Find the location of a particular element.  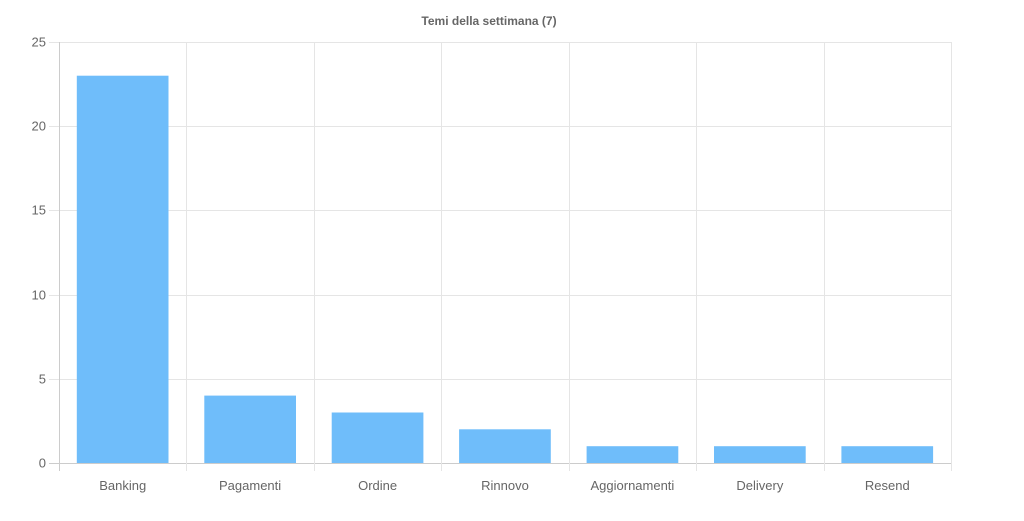

bar-banking is located at coordinates (122, 269).